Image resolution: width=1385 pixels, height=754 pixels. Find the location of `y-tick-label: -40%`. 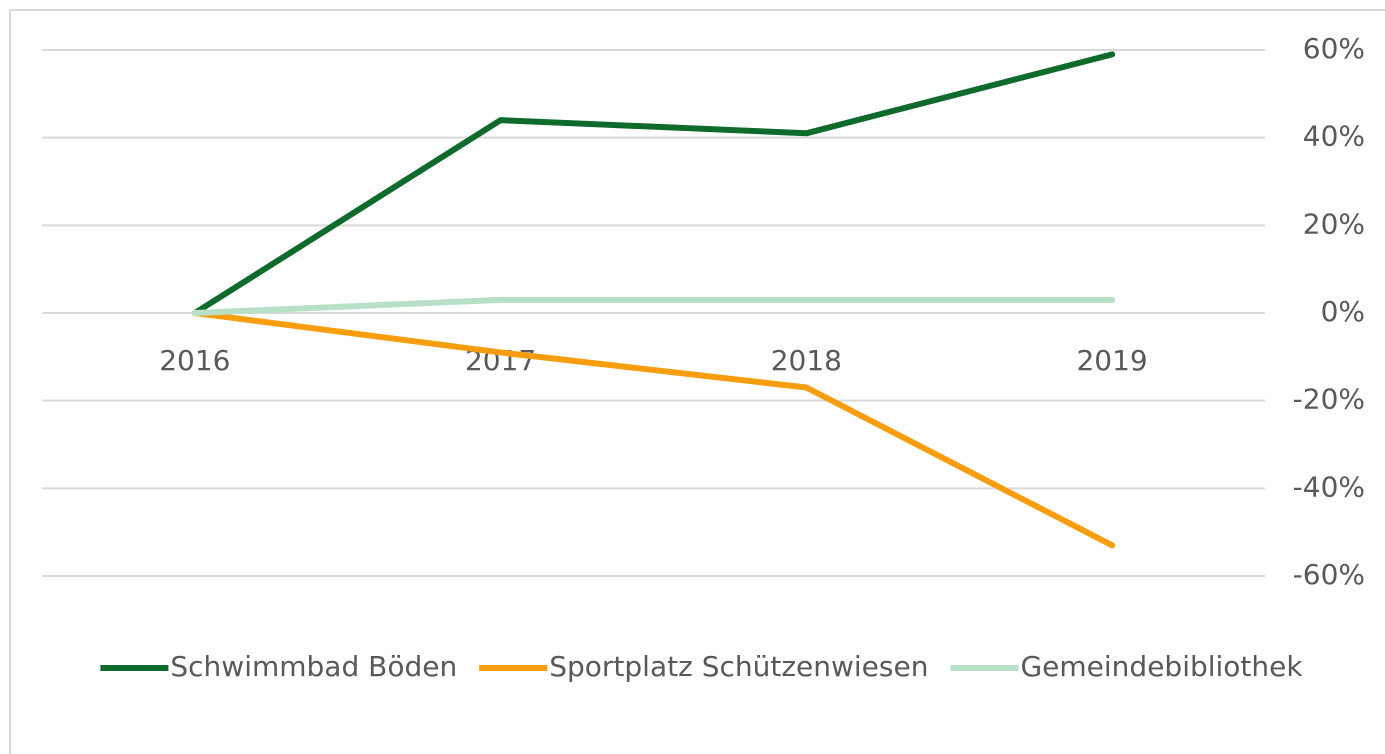

y-tick-label: -40% is located at coordinates (1329, 486).